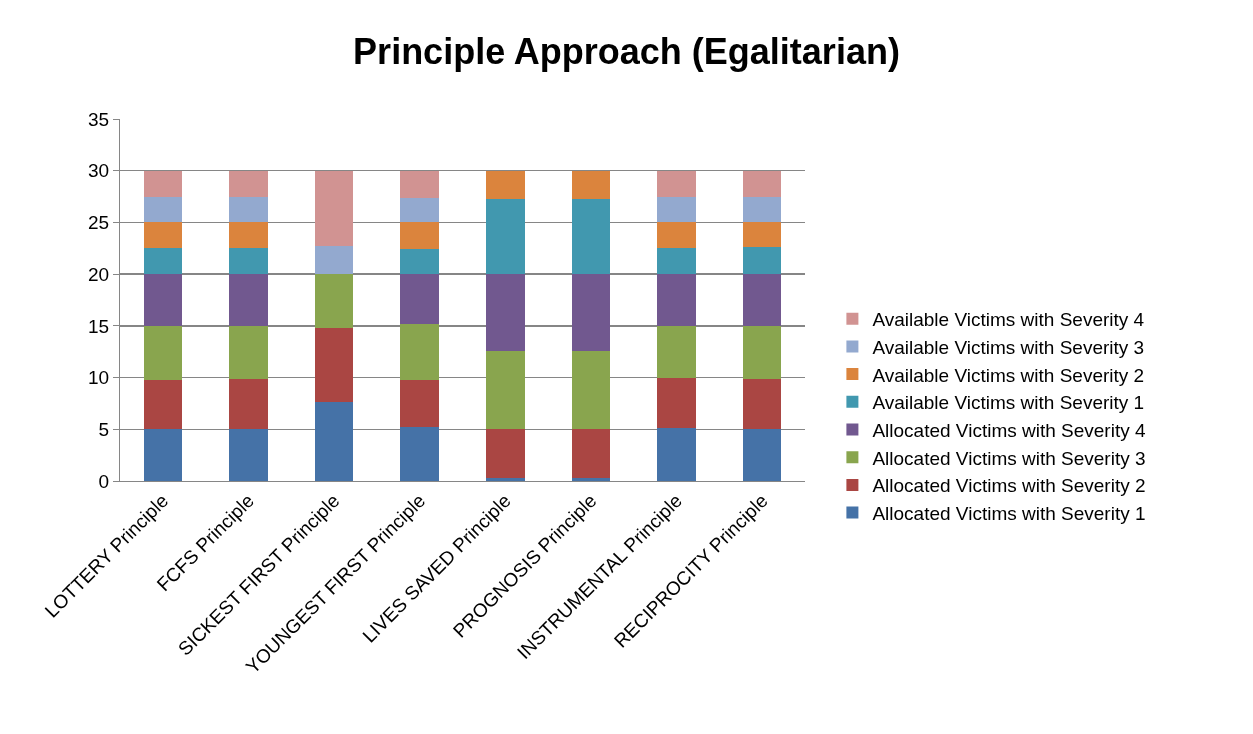  Describe the element at coordinates (1009, 430) in the screenshot. I see `legend-label: Allocated Victims with Severity 4` at that location.